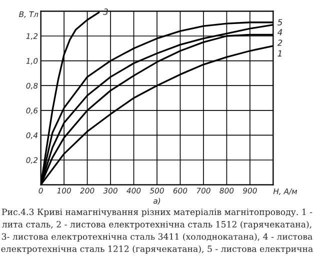  What do you see at coordinates (280, 32) in the screenshot?
I see `series-label: 4` at bounding box center [280, 32].